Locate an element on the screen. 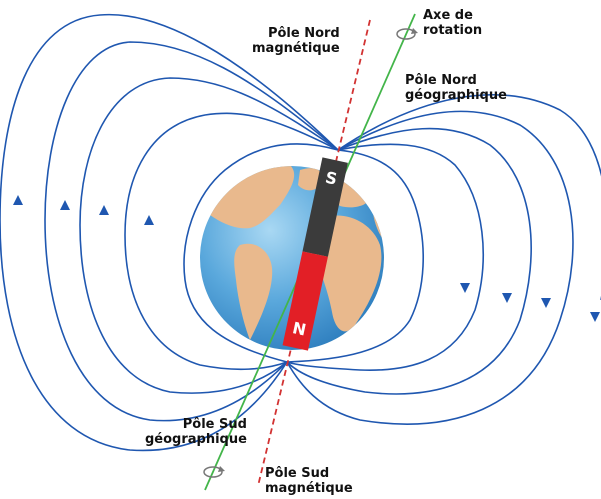 This screenshot has height=499, width=601. magnet-south-label: S is located at coordinates (331, 178).